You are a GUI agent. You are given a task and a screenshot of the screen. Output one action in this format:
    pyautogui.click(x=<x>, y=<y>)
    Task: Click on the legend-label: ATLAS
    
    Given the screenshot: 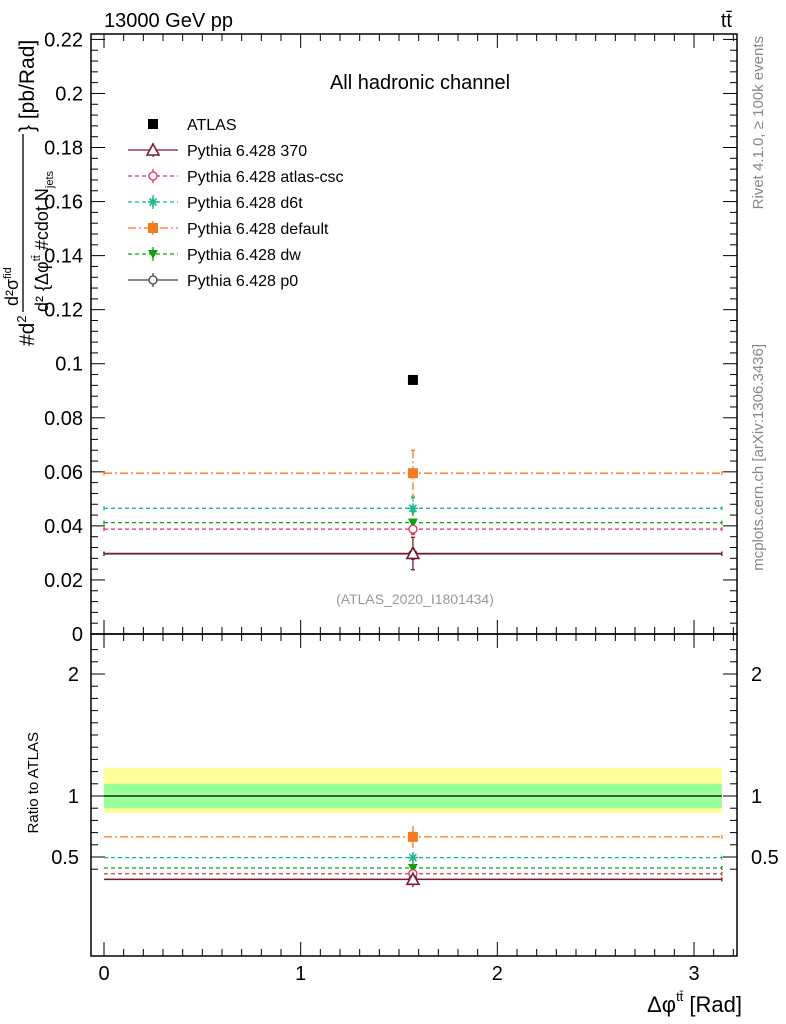 What is the action you would take?
    pyautogui.click(x=212, y=125)
    